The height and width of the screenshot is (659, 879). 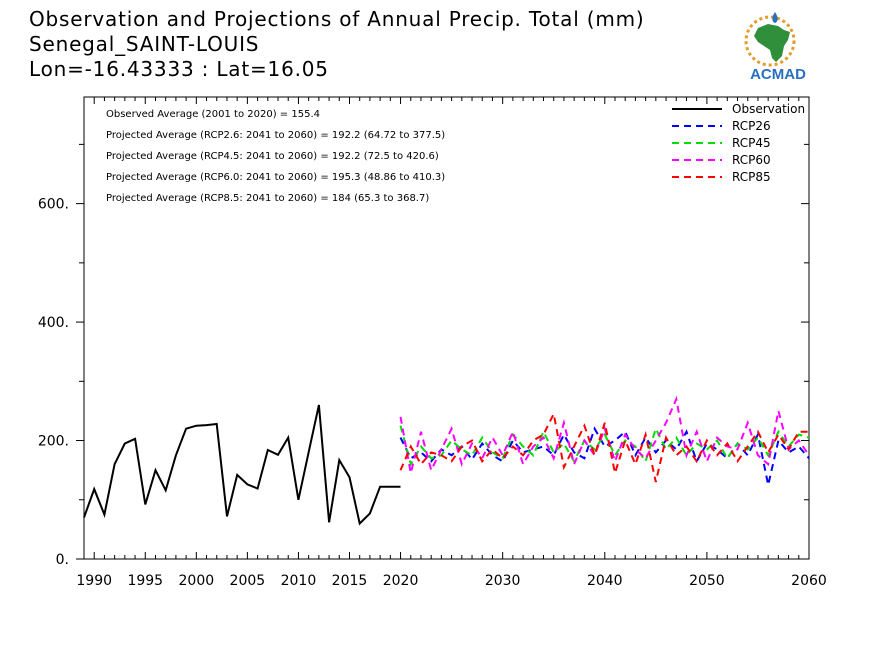 What do you see at coordinates (605, 581) in the screenshot?
I see `x-tick-label: 2040` at bounding box center [605, 581].